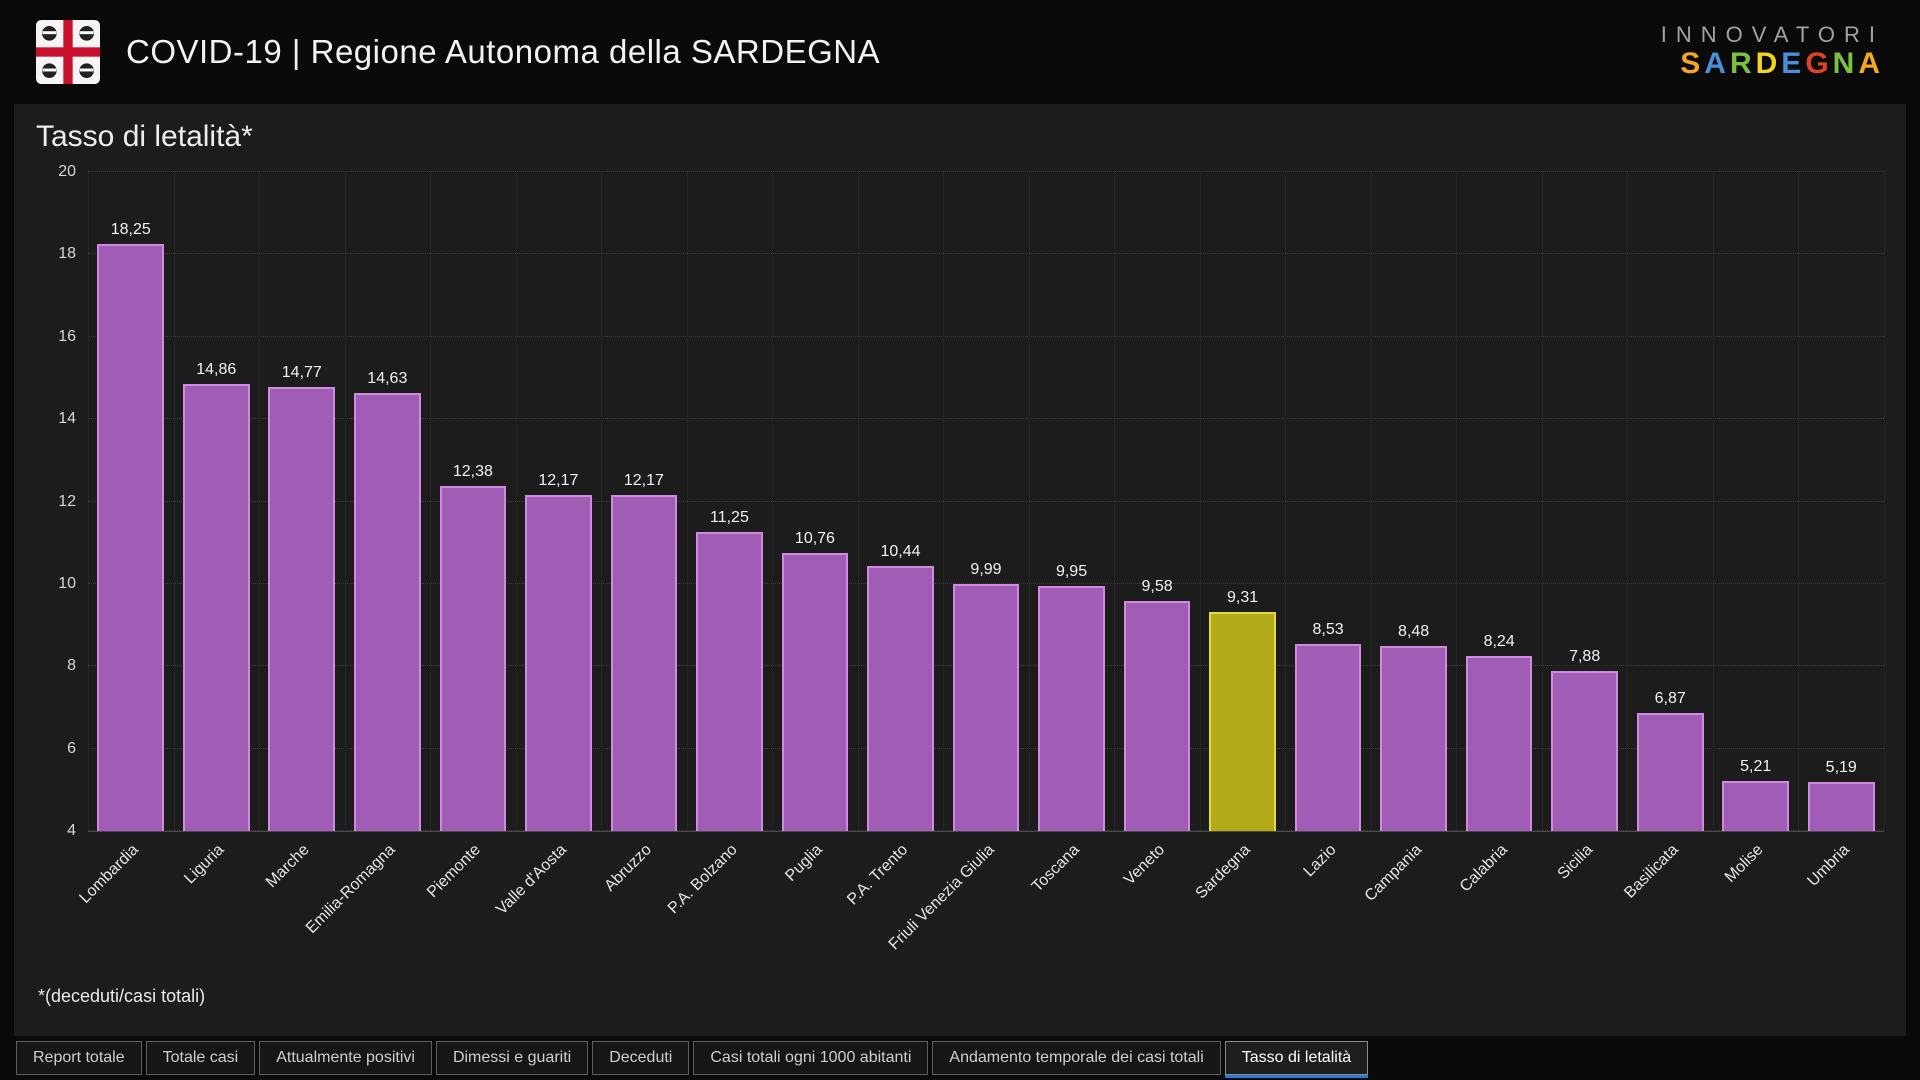 The width and height of the screenshot is (1920, 1080). What do you see at coordinates (1575, 862) in the screenshot?
I see `x-axis-label-text: Sicilia` at bounding box center [1575, 862].